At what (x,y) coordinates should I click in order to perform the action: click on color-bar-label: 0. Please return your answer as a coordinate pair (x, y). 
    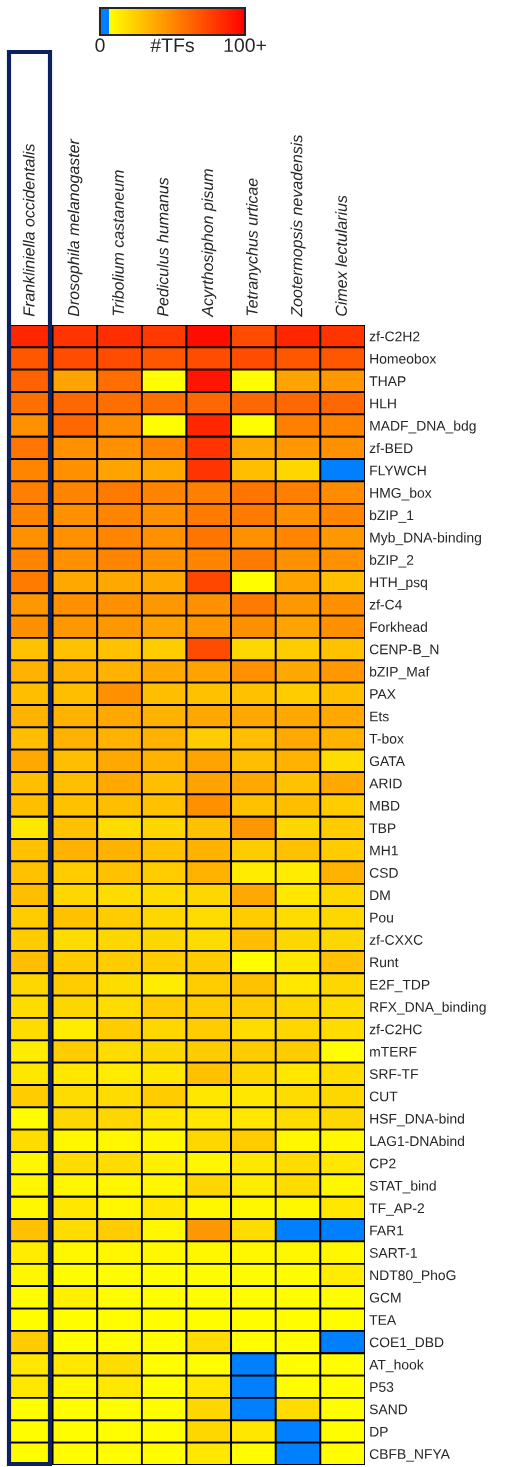
    Looking at the image, I should click on (100, 45).